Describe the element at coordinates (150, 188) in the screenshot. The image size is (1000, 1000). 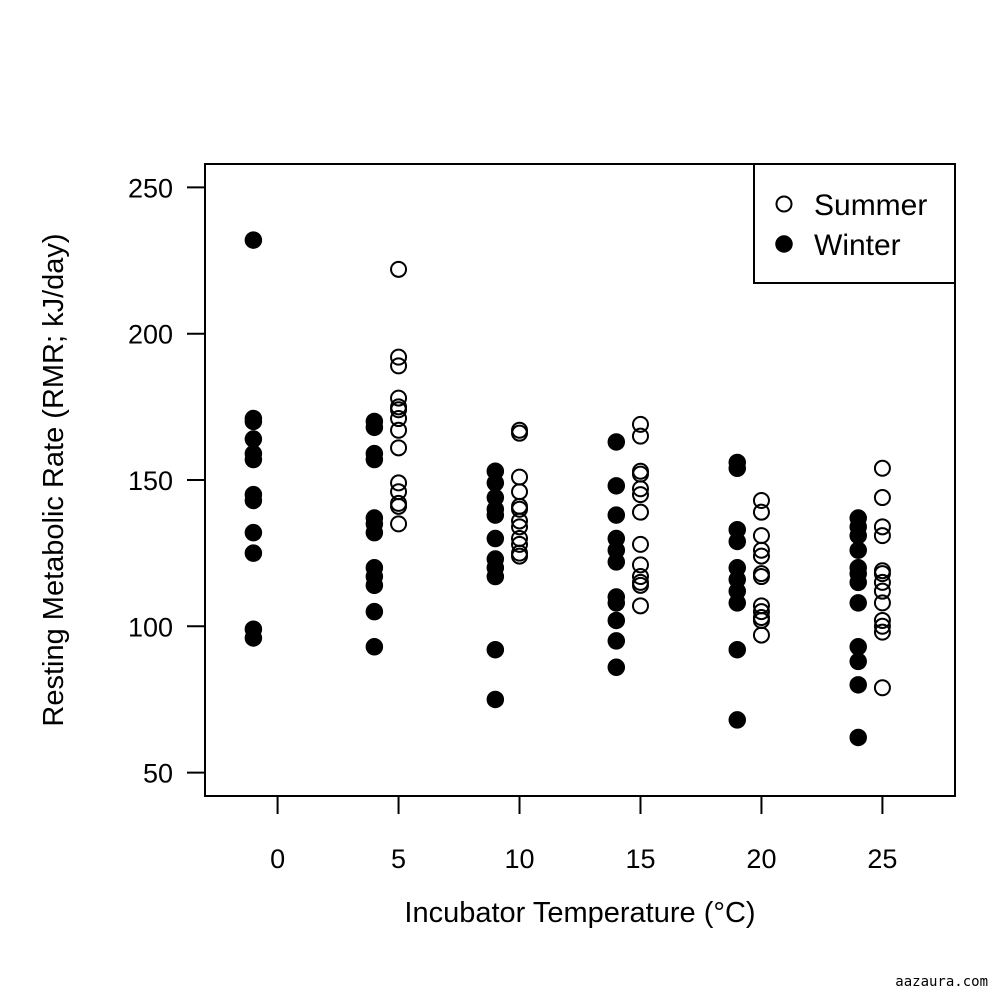
I see `y-tick-label: 250` at that location.